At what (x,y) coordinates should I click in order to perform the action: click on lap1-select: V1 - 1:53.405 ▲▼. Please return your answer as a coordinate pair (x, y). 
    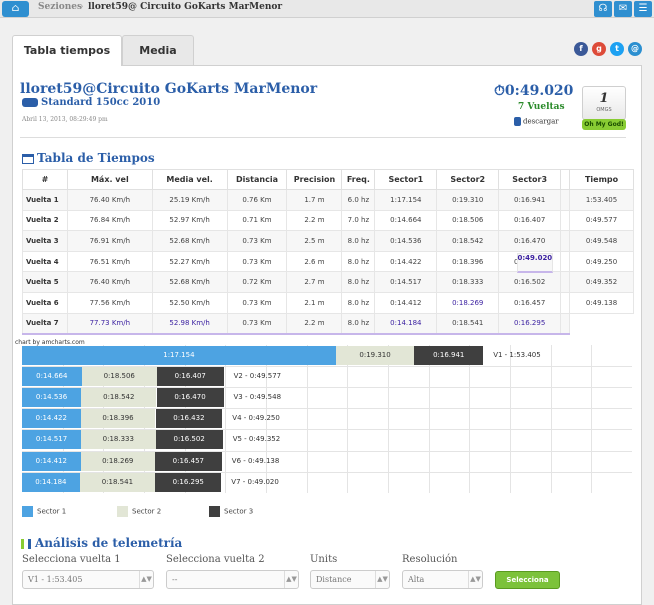
    Looking at the image, I should click on (88, 579).